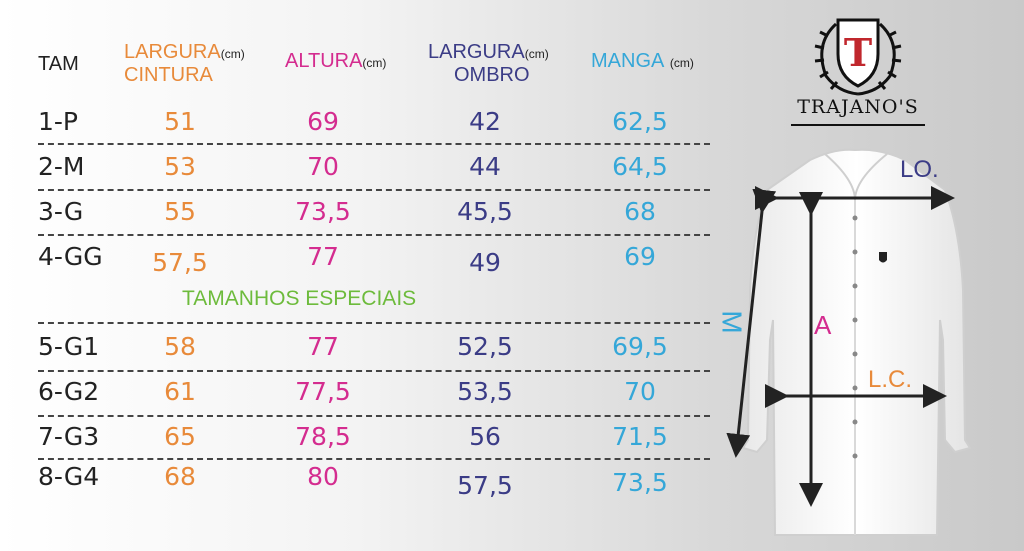 The width and height of the screenshot is (1024, 551). Describe the element at coordinates (492, 75) in the screenshot. I see `header-largura-ombro-line2: OMBRO` at that location.